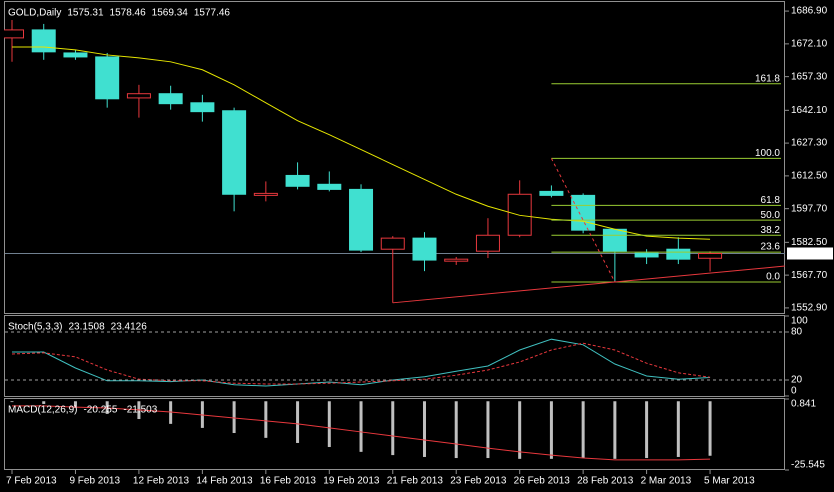  I want to click on panel-title: MACD(12,26,9), so click(42, 410).